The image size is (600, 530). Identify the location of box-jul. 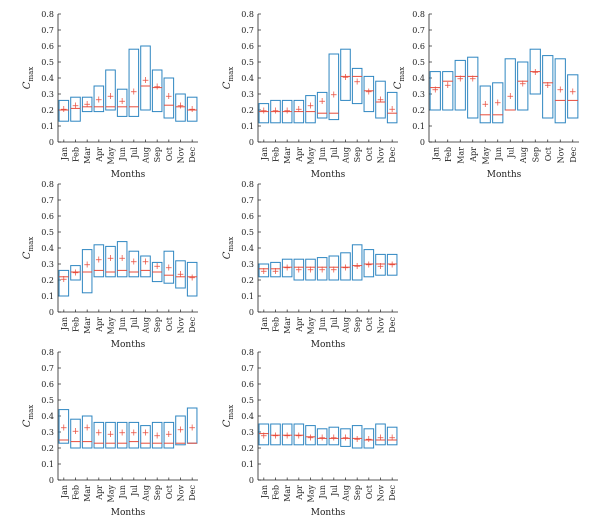
(134, 264).